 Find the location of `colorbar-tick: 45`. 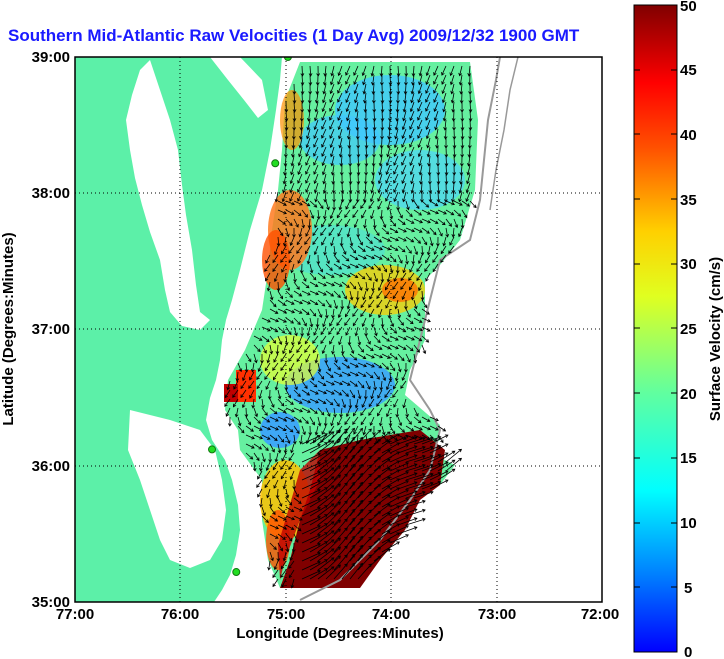

colorbar-tick: 45 is located at coordinates (688, 70).